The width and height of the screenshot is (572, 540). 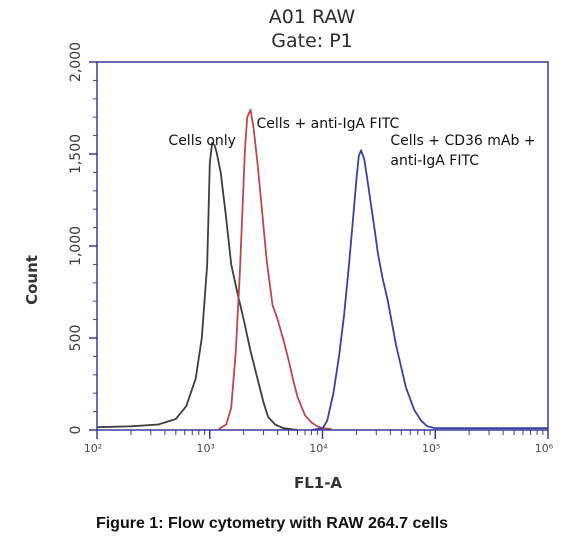 I want to click on chart-subtitle: Gate: P1, so click(x=312, y=41).